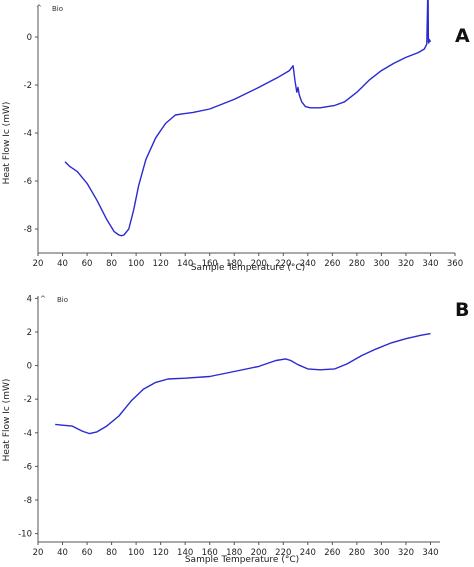 The width and height of the screenshot is (474, 567). Describe the element at coordinates (7, 420) in the screenshot. I see `y-axis-label-b: Heat Flow Ic (mW)` at that location.